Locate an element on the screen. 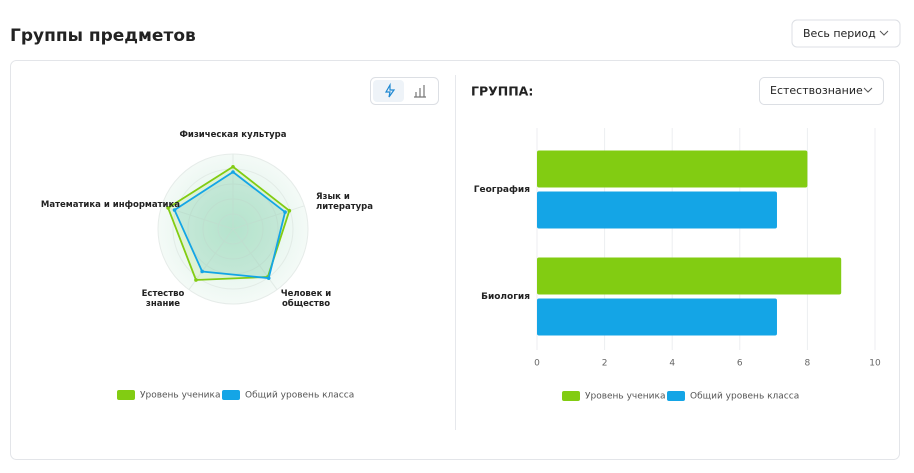  radar-axis-label: Естество знание is located at coordinates (163, 299).